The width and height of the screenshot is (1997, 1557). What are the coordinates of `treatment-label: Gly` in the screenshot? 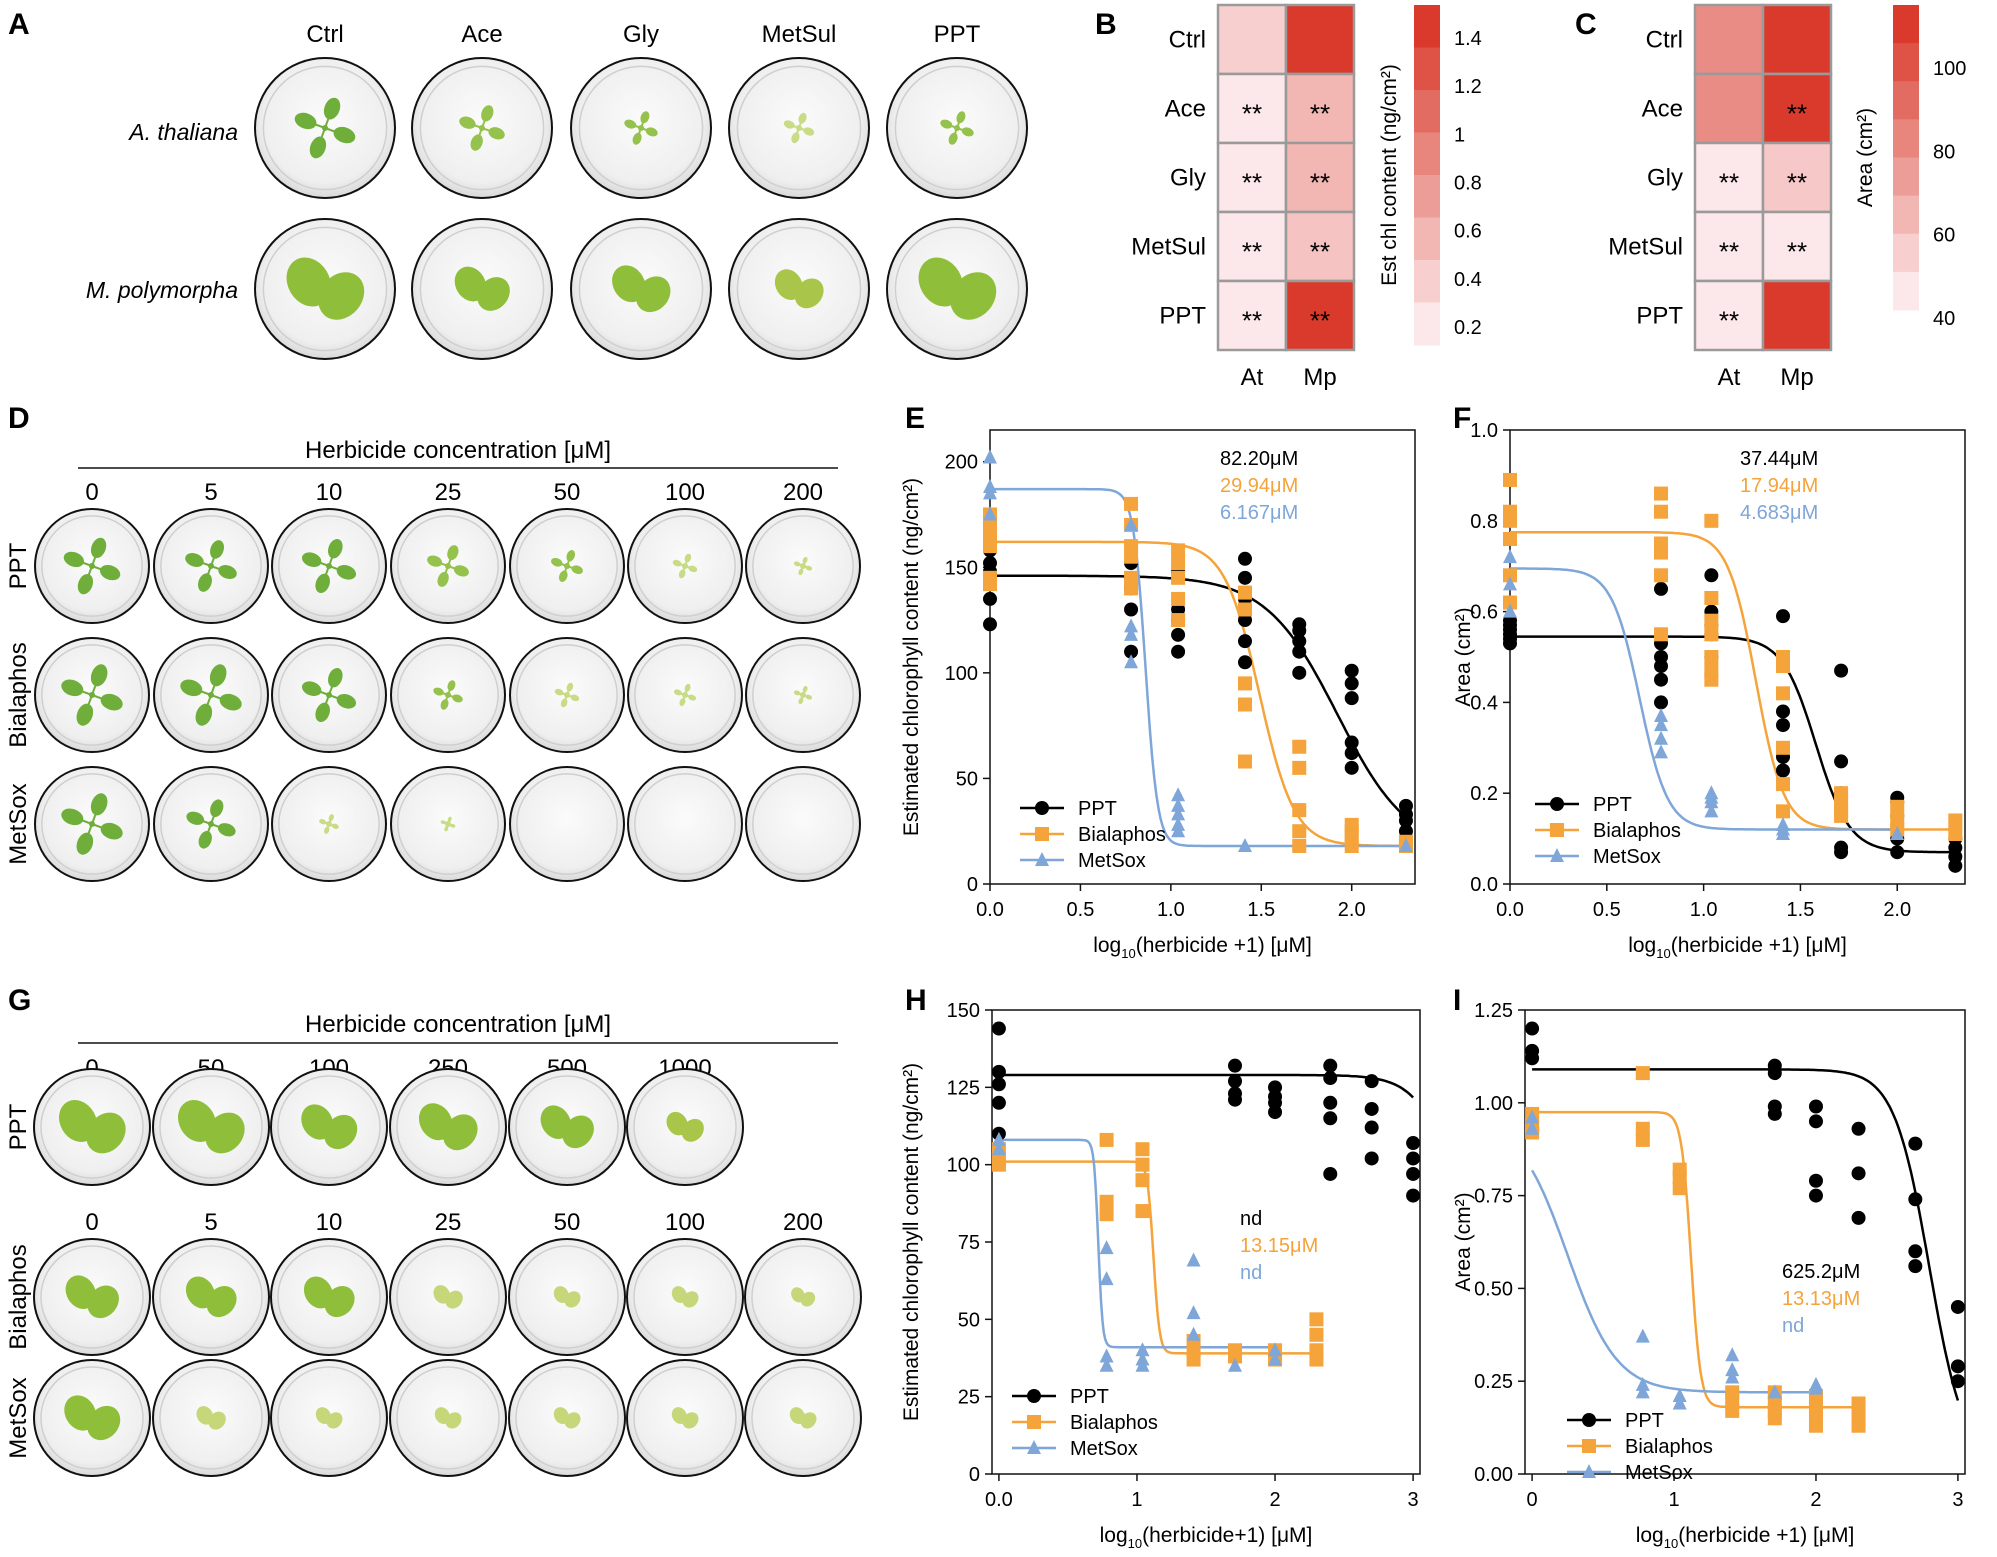 It's located at (641, 34).